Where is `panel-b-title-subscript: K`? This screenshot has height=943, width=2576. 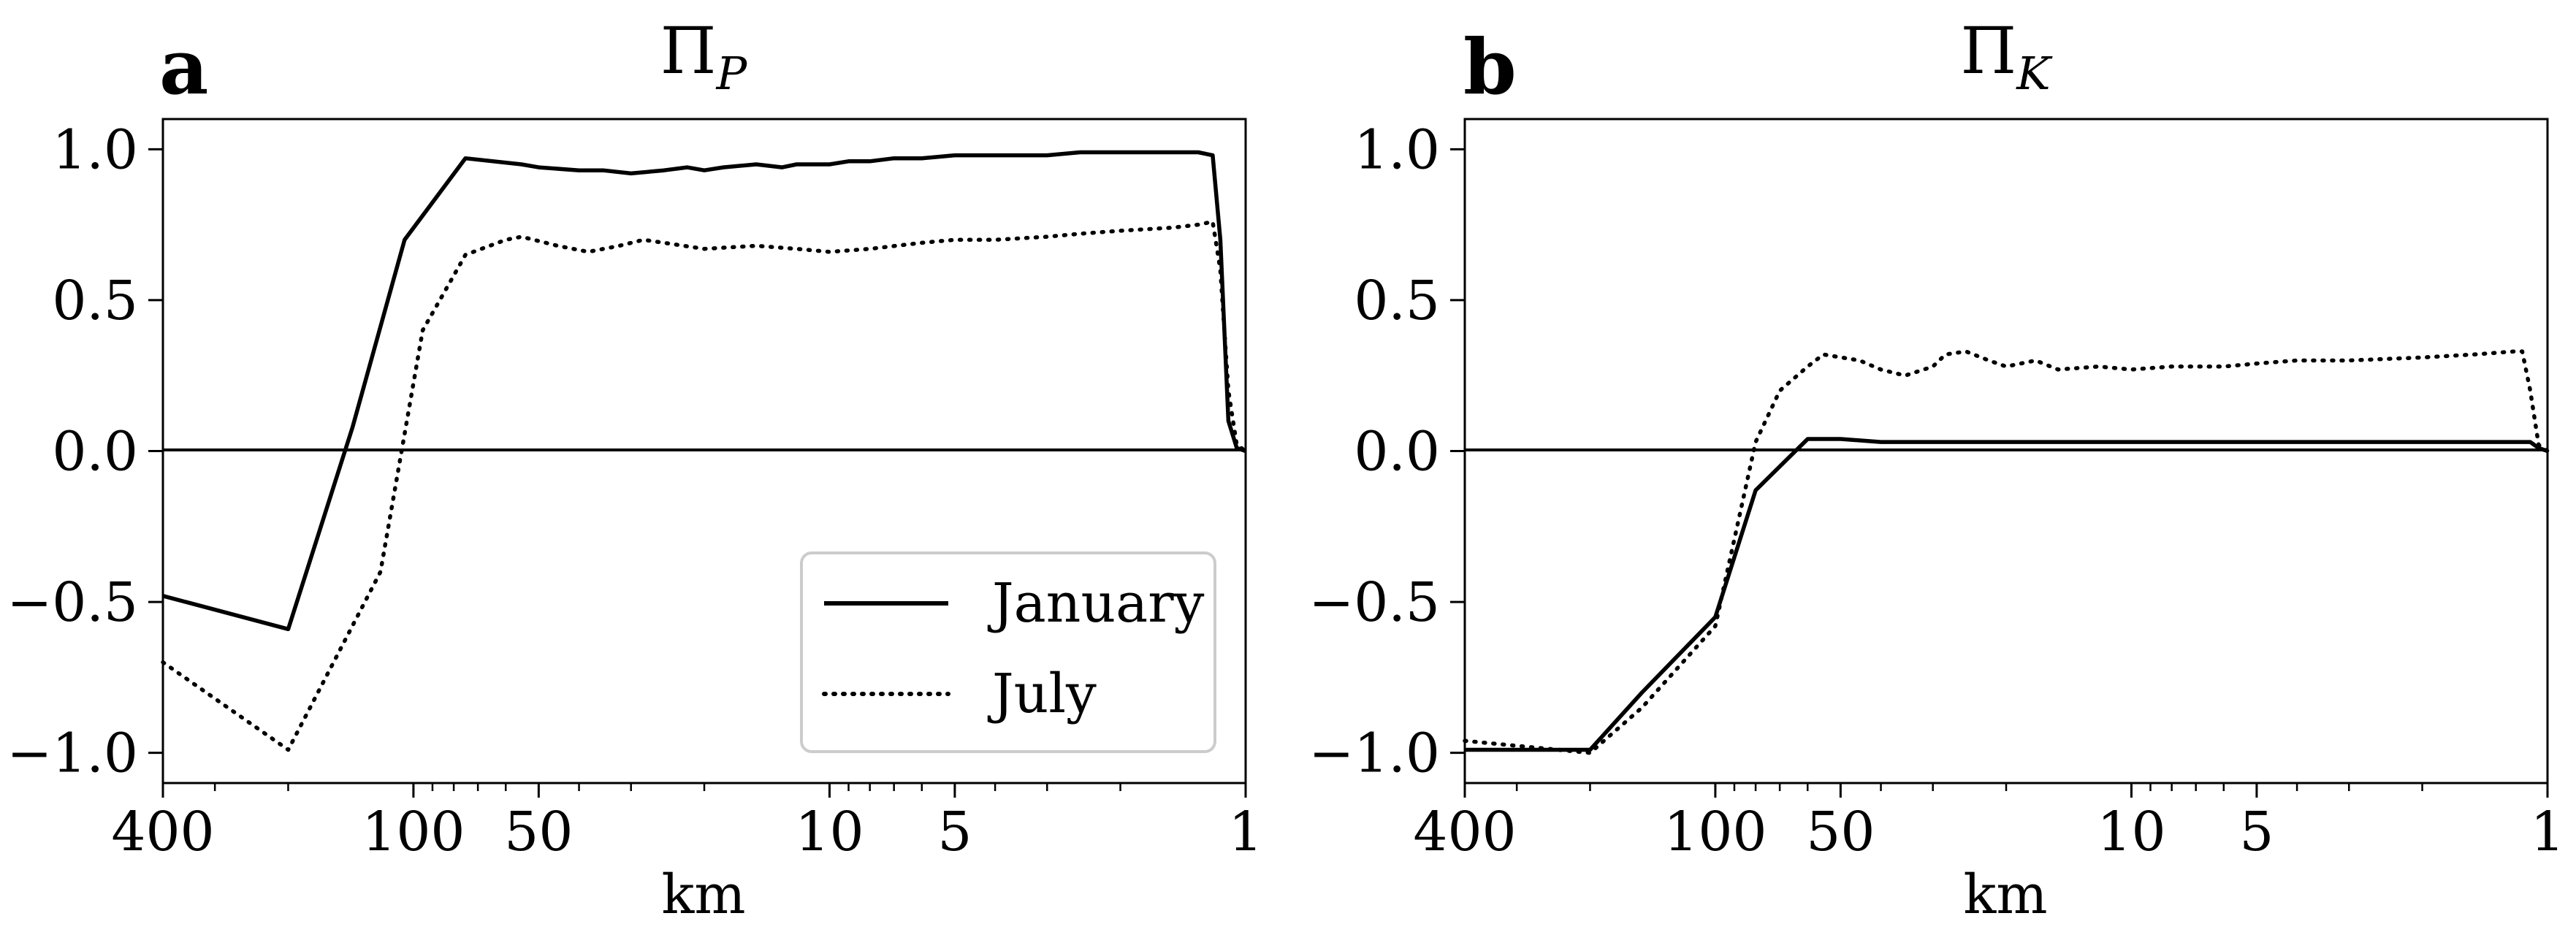
panel-b-title-subscript: K is located at coordinates (2034, 73).